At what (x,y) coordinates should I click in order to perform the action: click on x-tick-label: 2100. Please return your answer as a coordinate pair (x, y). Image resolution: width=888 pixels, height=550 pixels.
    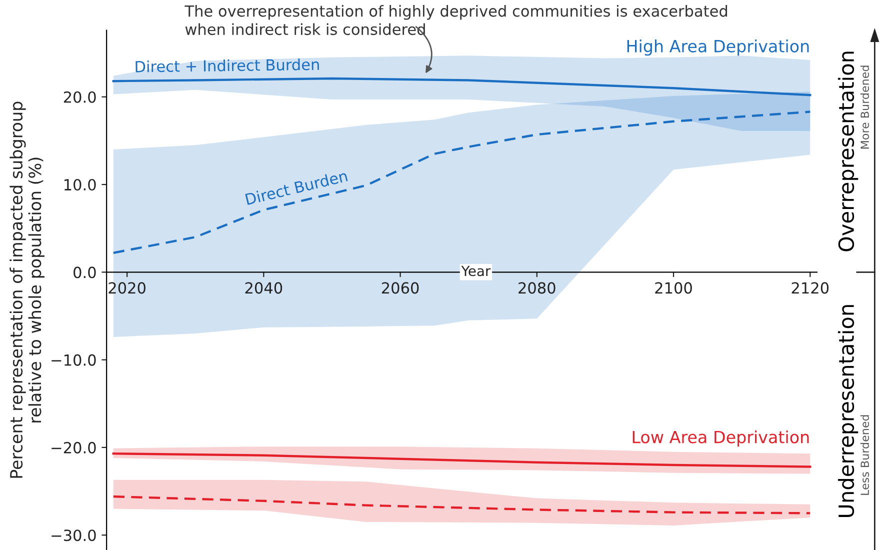
    Looking at the image, I should click on (673, 288).